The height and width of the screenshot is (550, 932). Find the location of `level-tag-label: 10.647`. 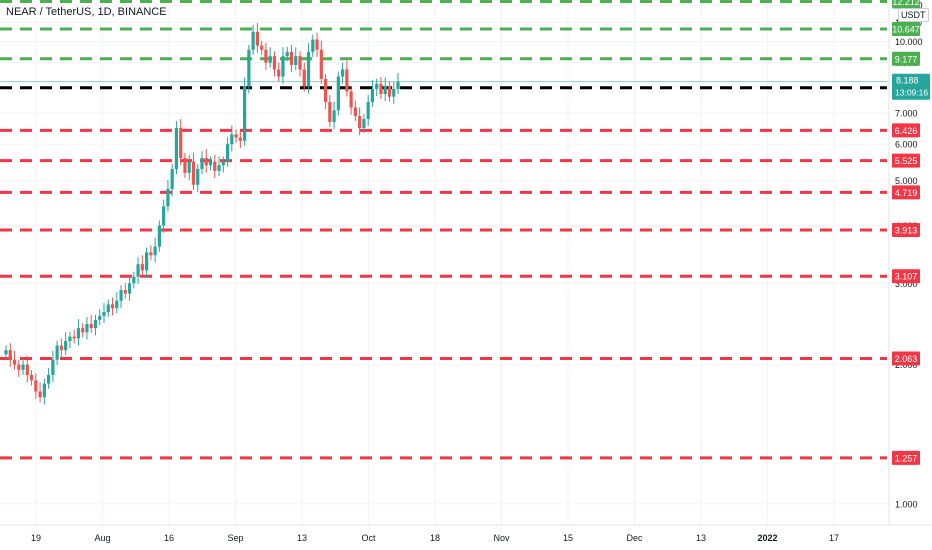

level-tag-label: 10.647 is located at coordinates (906, 29).